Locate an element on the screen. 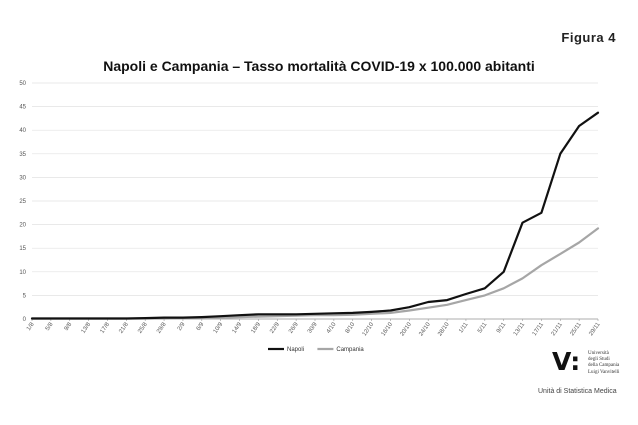  x-tick-label: 1/11 is located at coordinates (464, 327).